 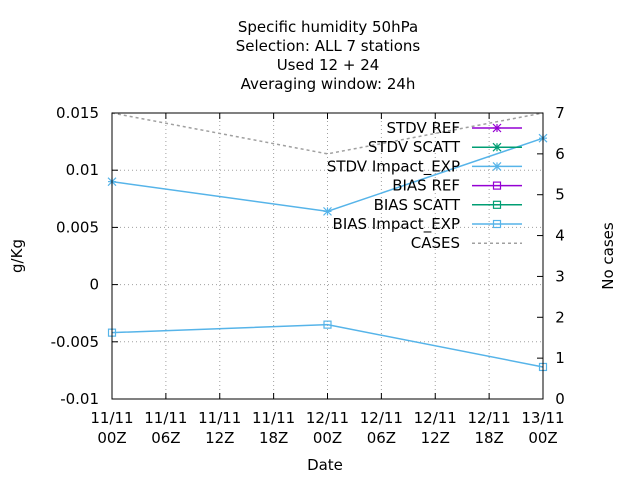 I want to click on y2-axis-label: No cases, so click(x=608, y=256).